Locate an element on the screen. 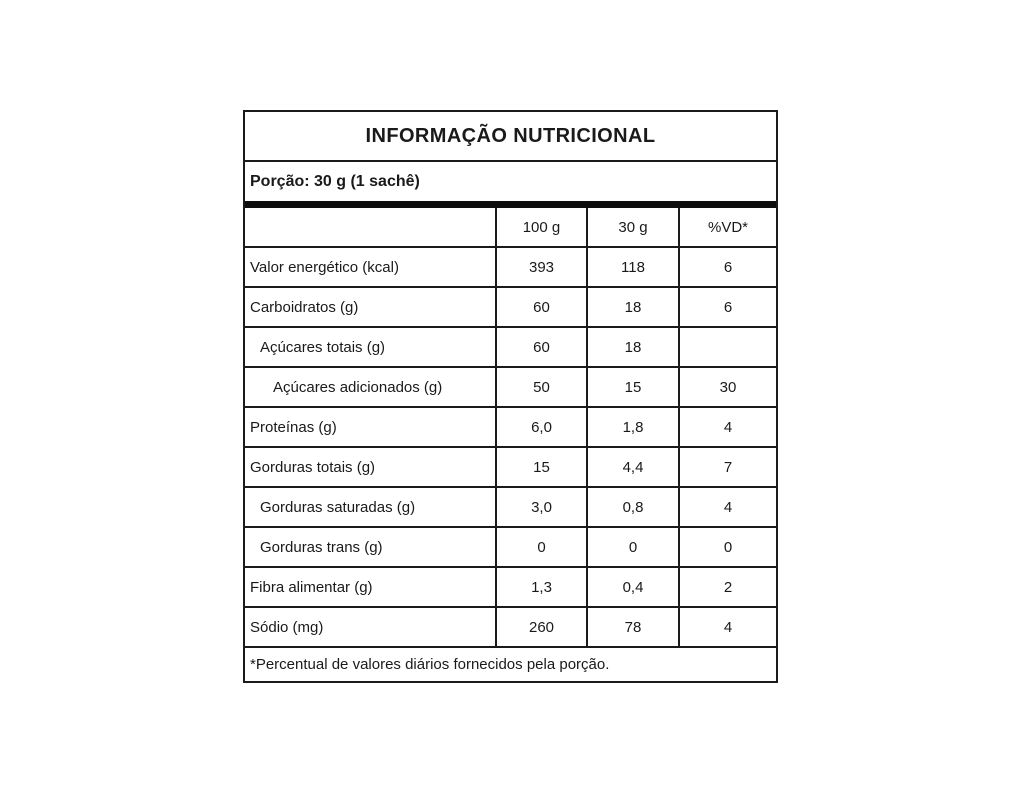 The width and height of the screenshot is (1024, 792). table-row-acucares-totais: Açúcares totais (g) 60 18 is located at coordinates (510, 348).